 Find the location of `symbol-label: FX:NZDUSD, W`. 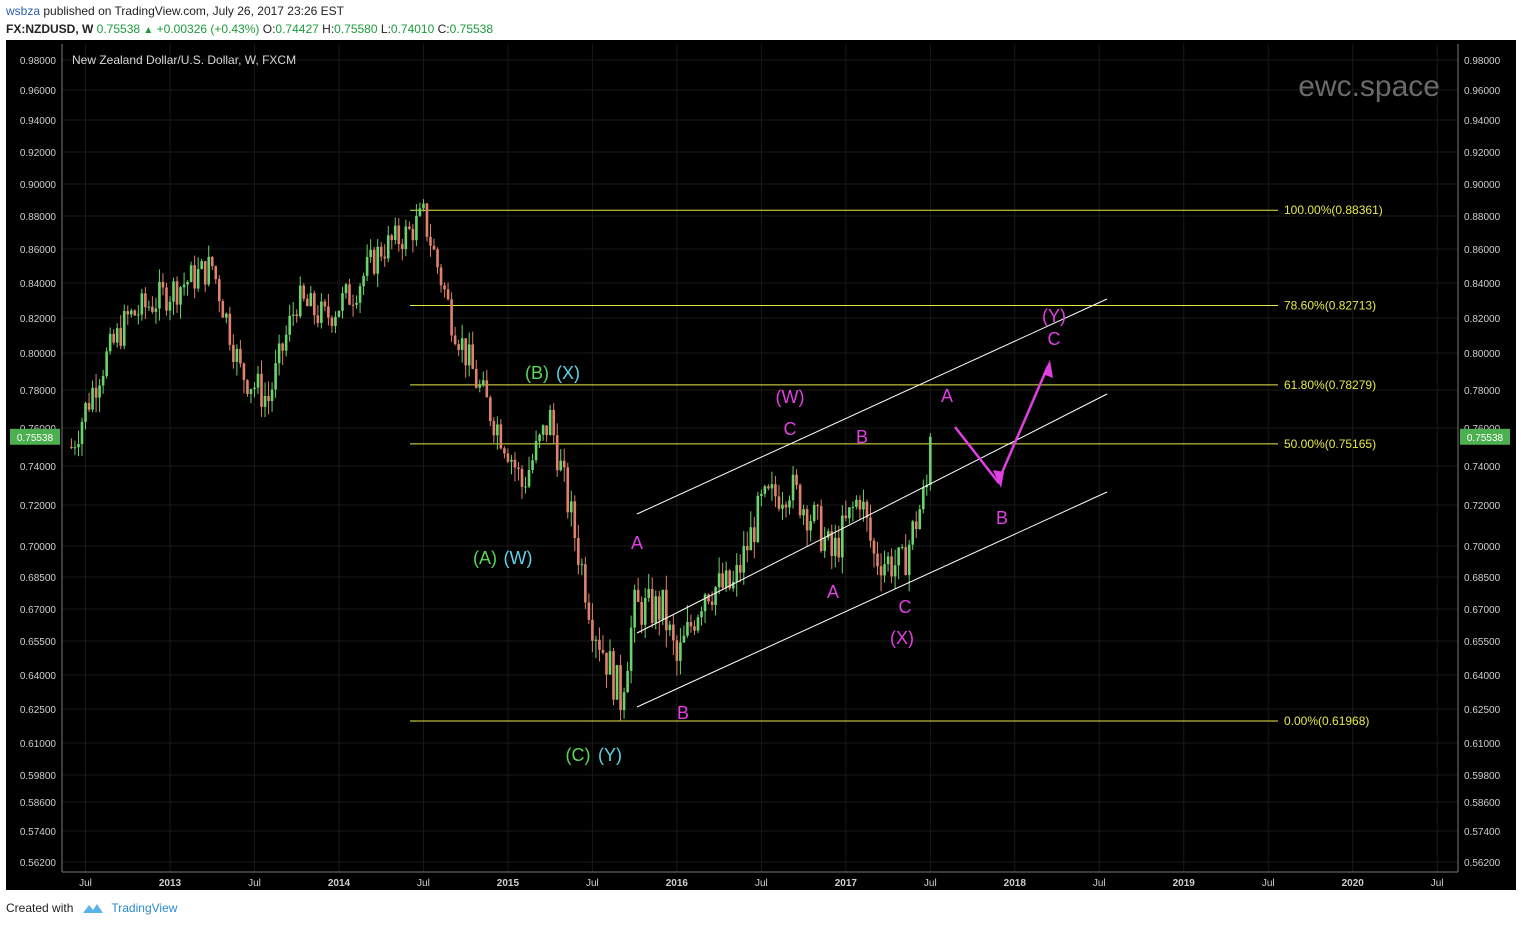

symbol-label: FX:NZDUSD, W is located at coordinates (50, 29).